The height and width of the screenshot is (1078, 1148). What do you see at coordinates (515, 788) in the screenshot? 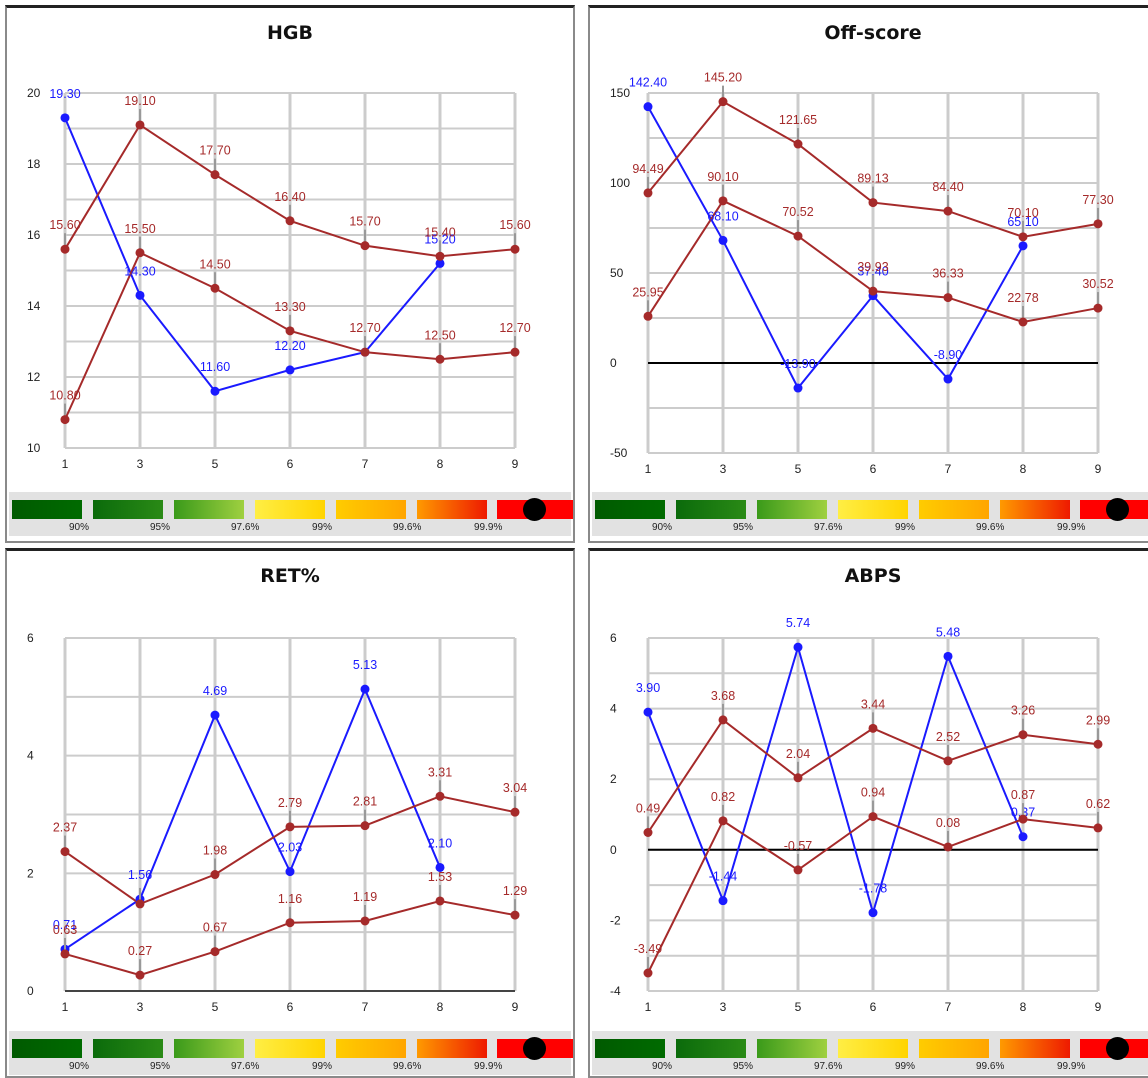
I see `data-label: 3.04` at bounding box center [515, 788].